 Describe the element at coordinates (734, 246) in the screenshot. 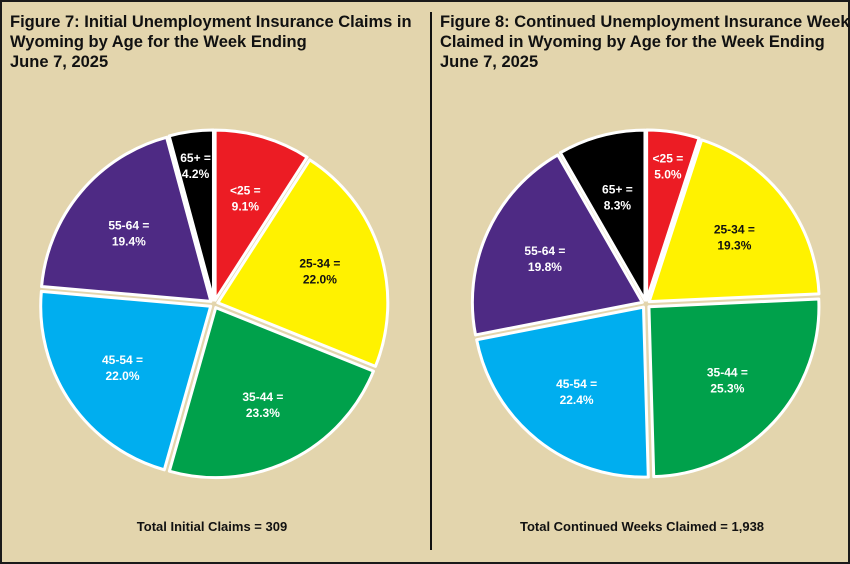

I see `slice-value-1: 19.3%` at that location.